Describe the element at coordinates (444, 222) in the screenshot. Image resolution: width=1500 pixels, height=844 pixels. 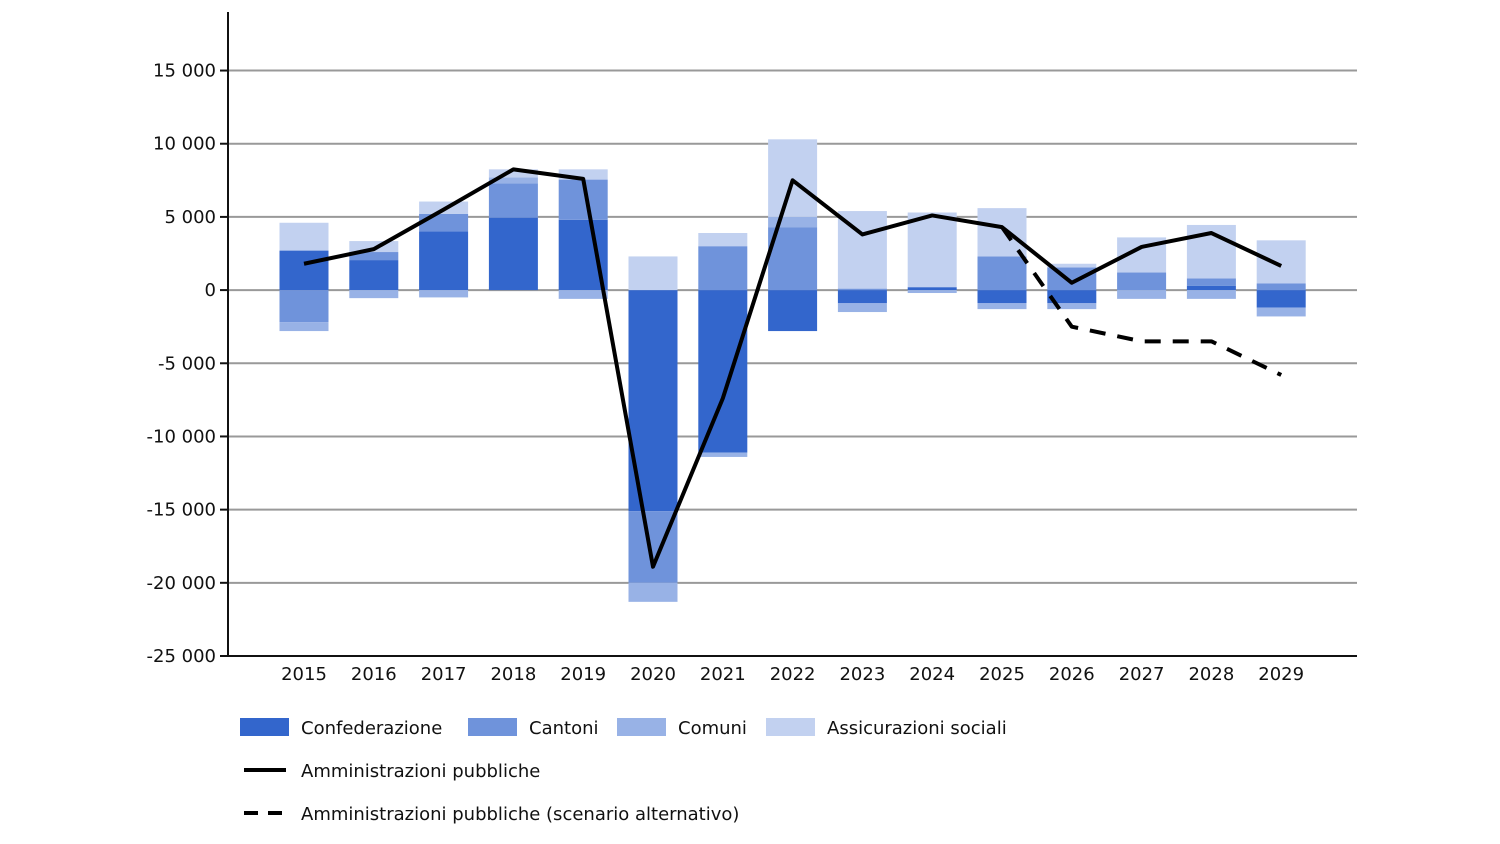
I see `bar-cantoni-2017` at that location.